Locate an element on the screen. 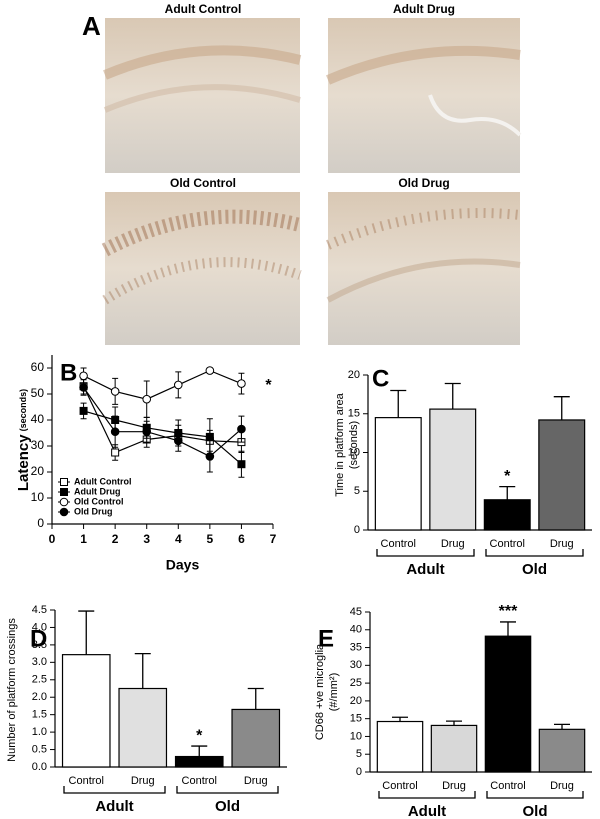  y-axis-label-main: Latency is located at coordinates (23, 462).